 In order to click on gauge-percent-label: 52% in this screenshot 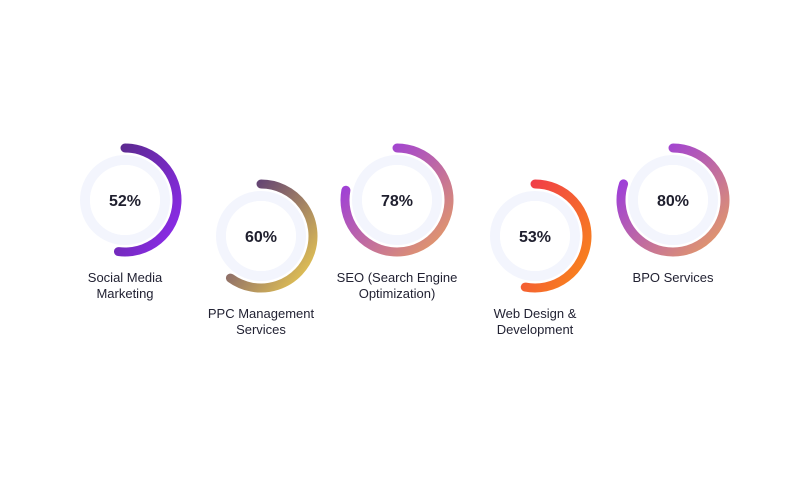, I will do `click(125, 201)`.